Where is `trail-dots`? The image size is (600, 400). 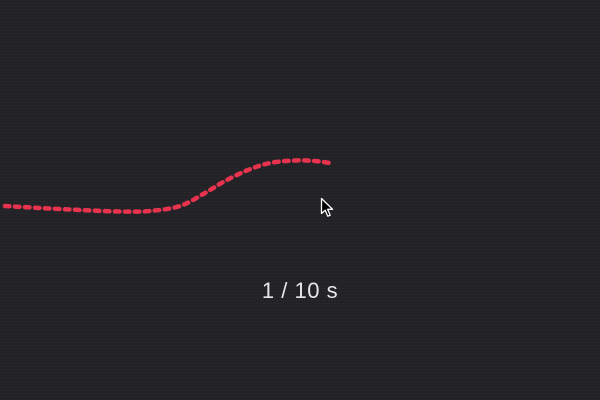
trail-dots is located at coordinates (167, 186).